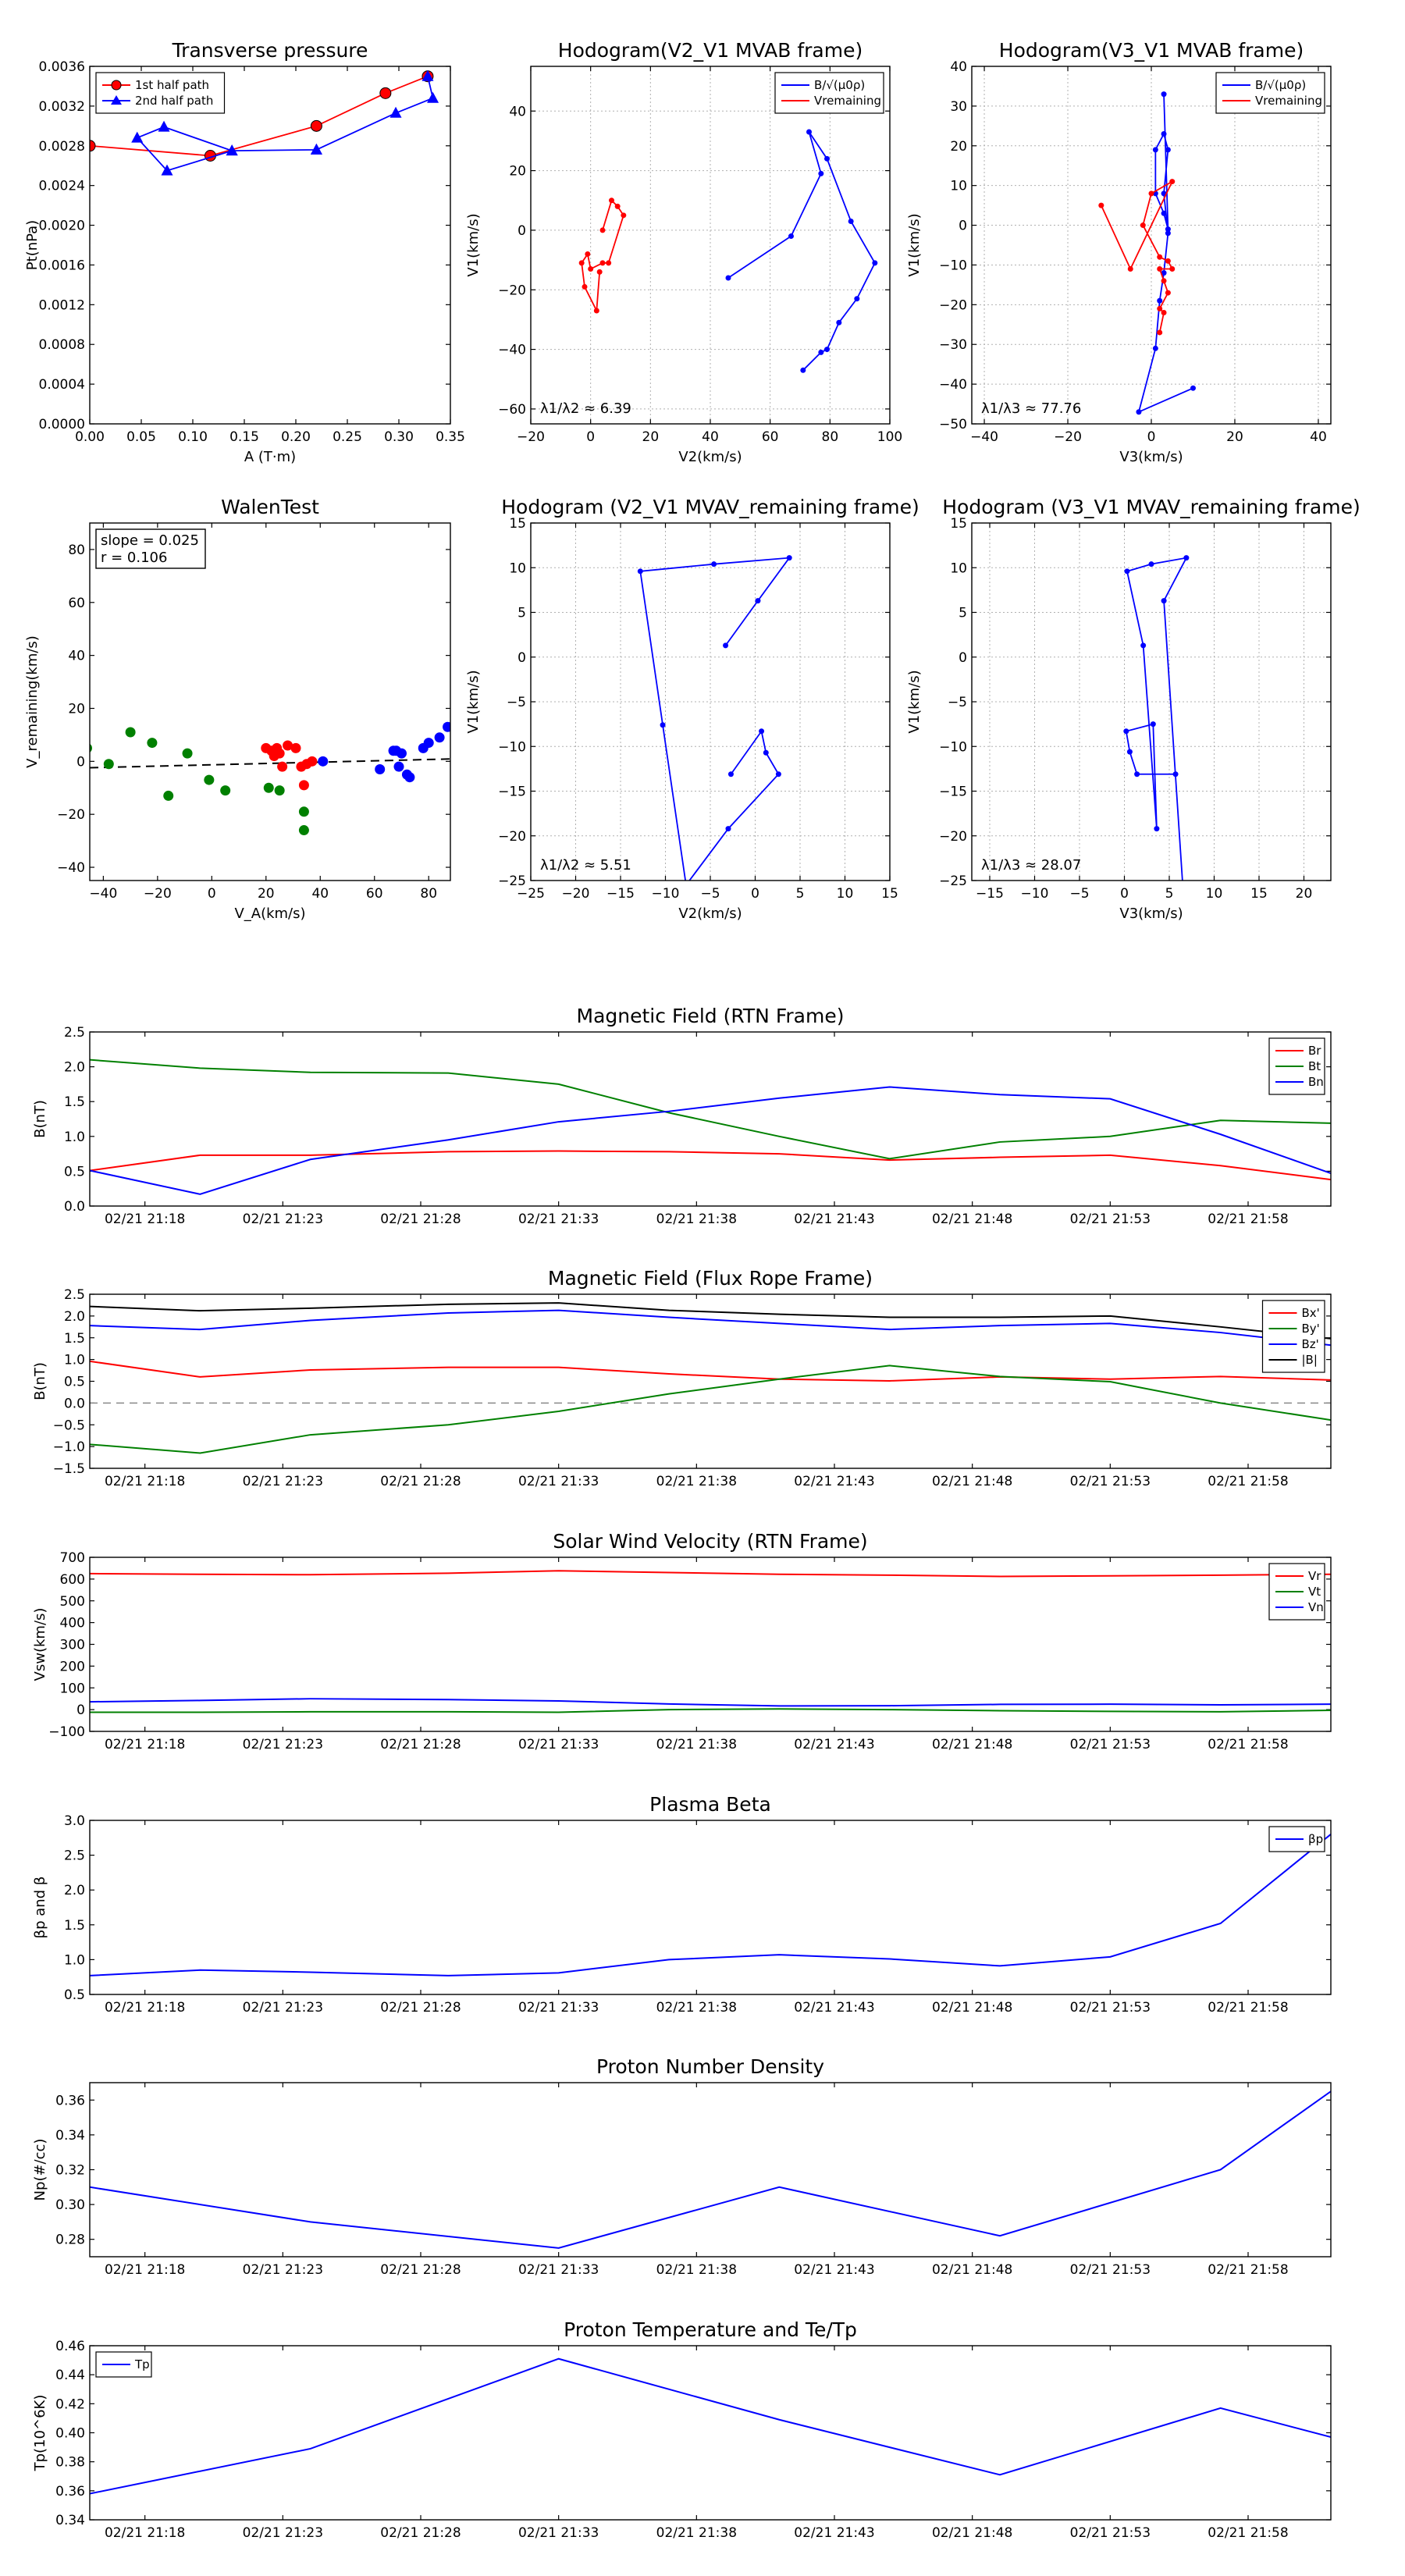 The width and height of the screenshot is (1405, 2576). Describe the element at coordinates (40, 2433) in the screenshot. I see `y-axis-label: Tp(10^6K)` at that location.